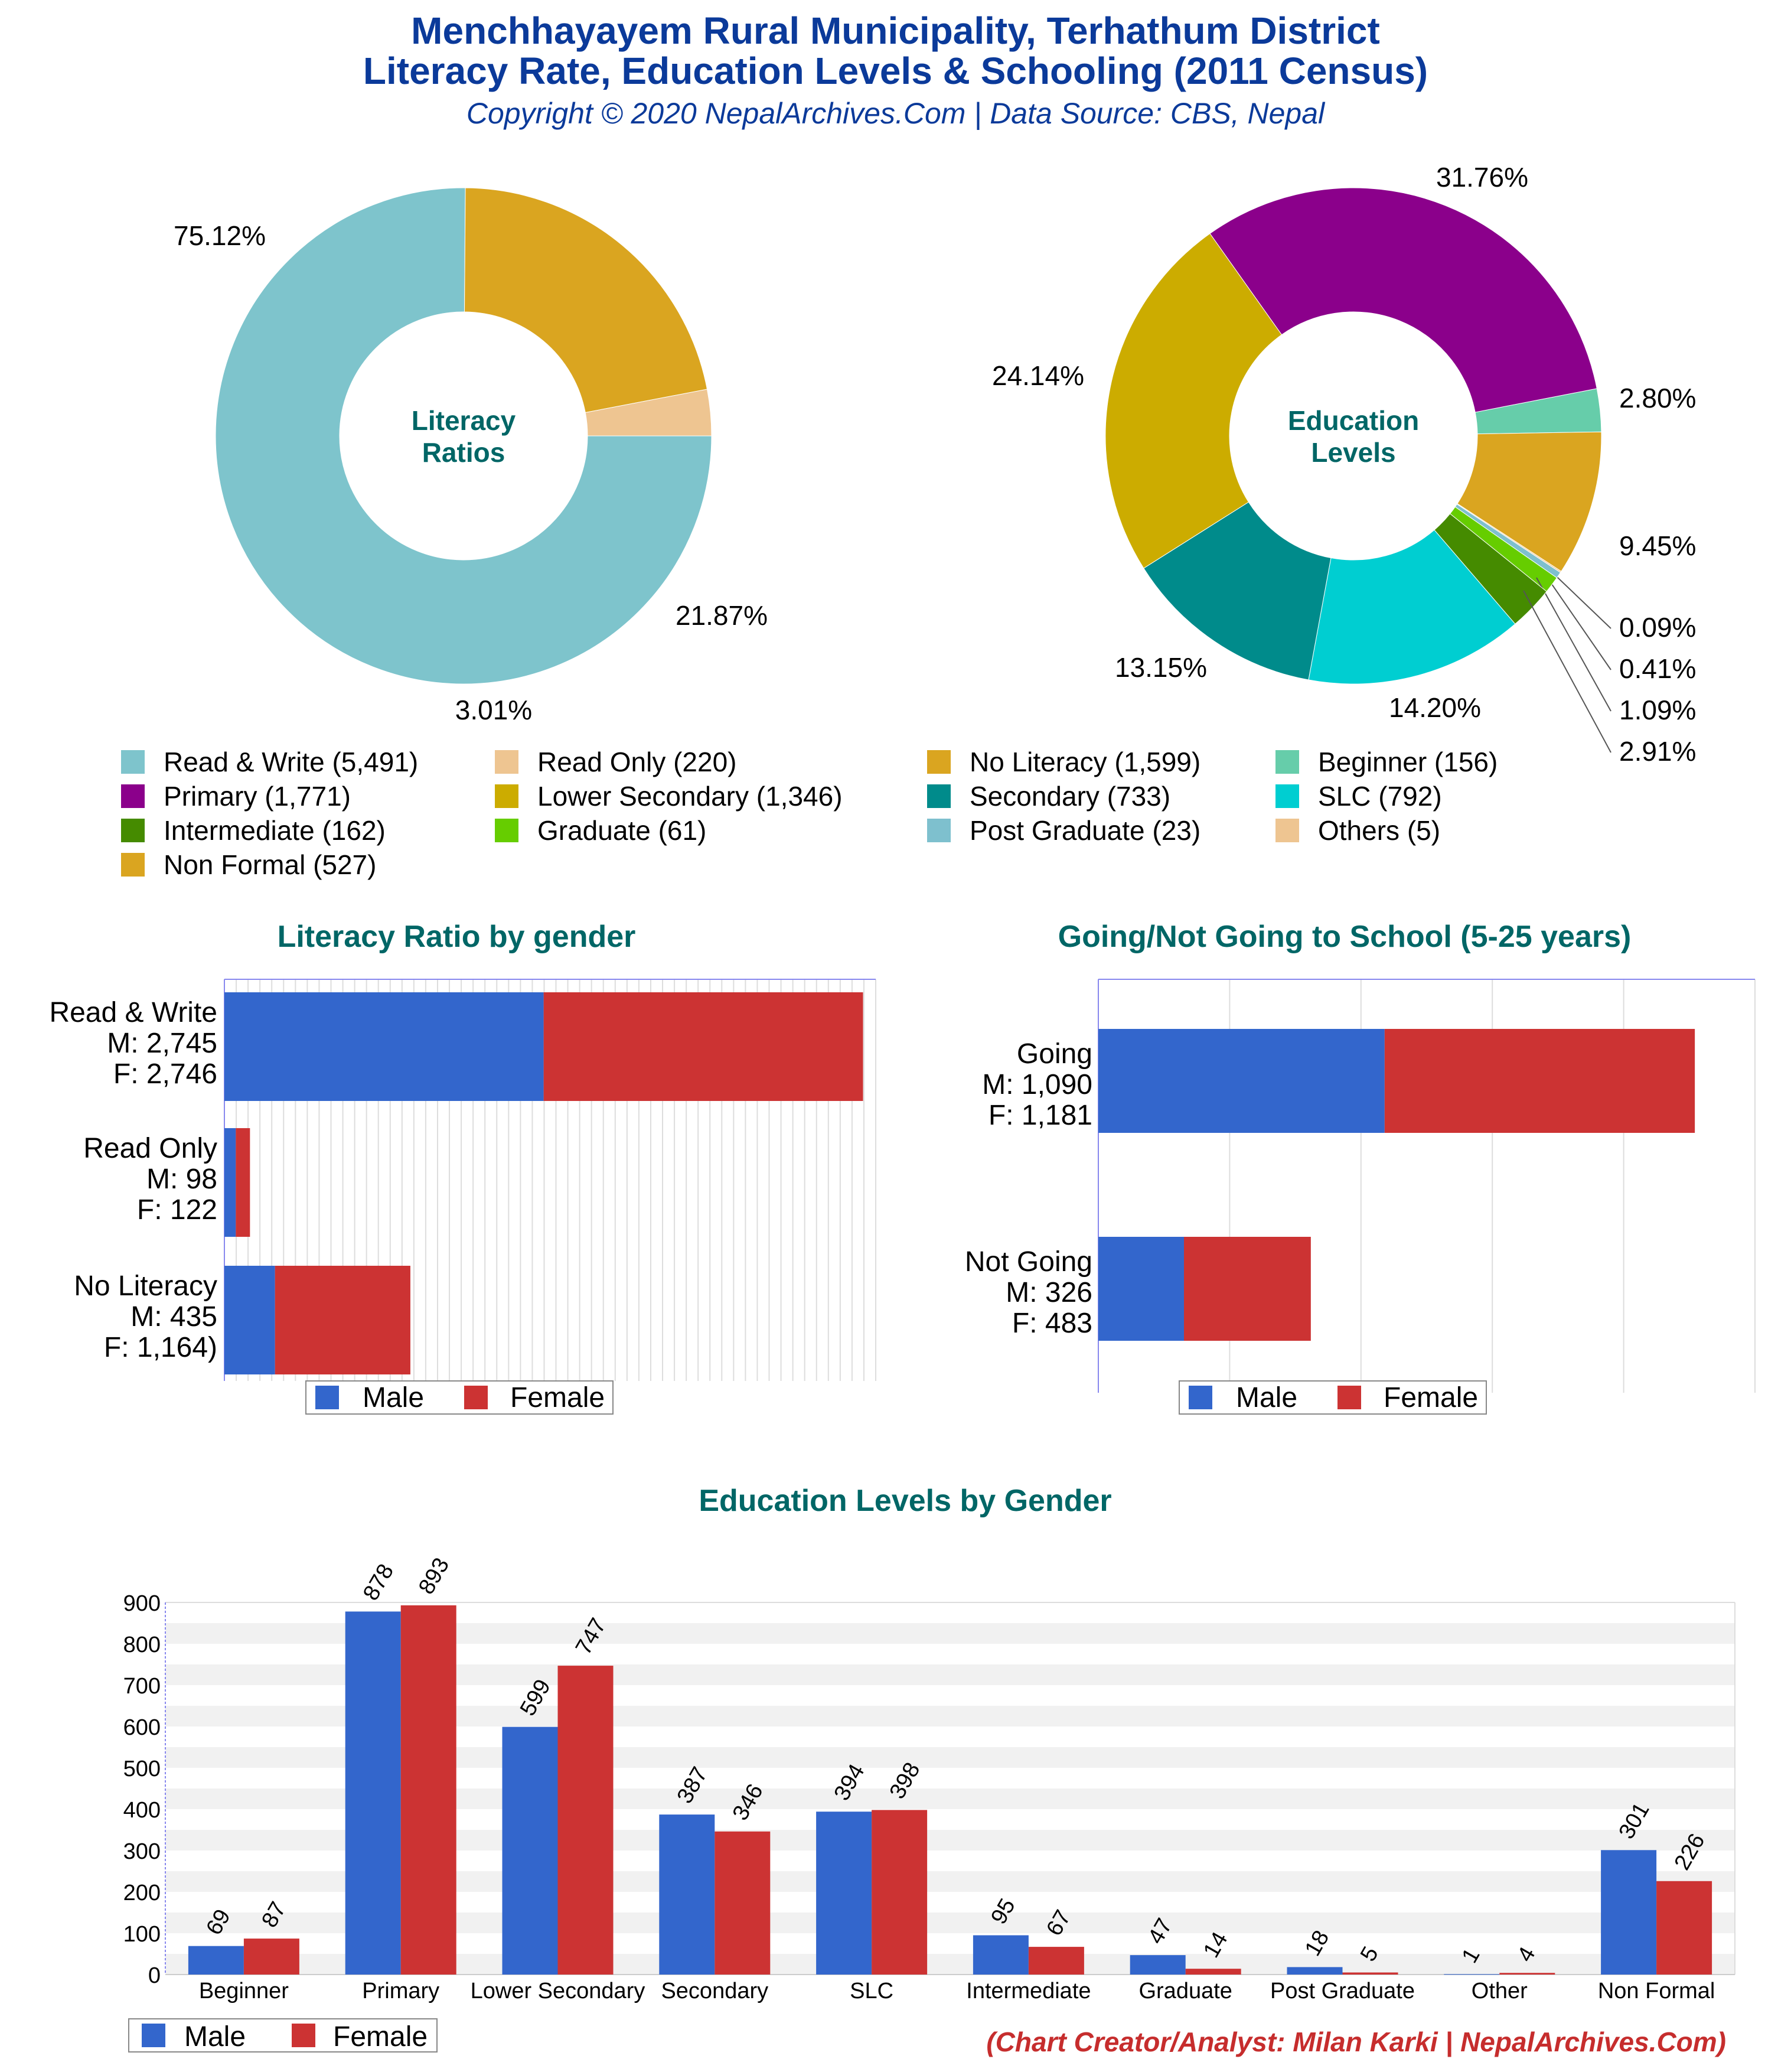  What do you see at coordinates (1657, 710) in the screenshot?
I see `education-donut-pct-label: 1.09%` at bounding box center [1657, 710].